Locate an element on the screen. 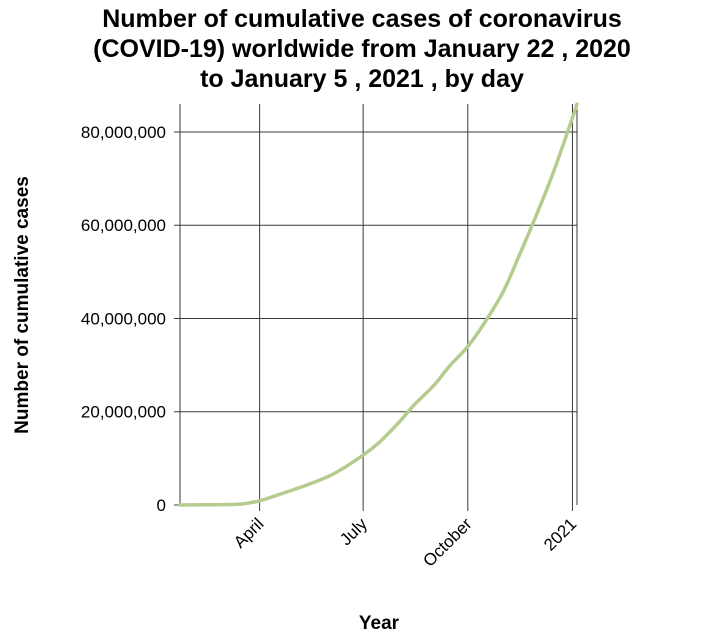 This screenshot has width=724, height=644. y-tick-label: 20,000,000 is located at coordinates (123, 412).